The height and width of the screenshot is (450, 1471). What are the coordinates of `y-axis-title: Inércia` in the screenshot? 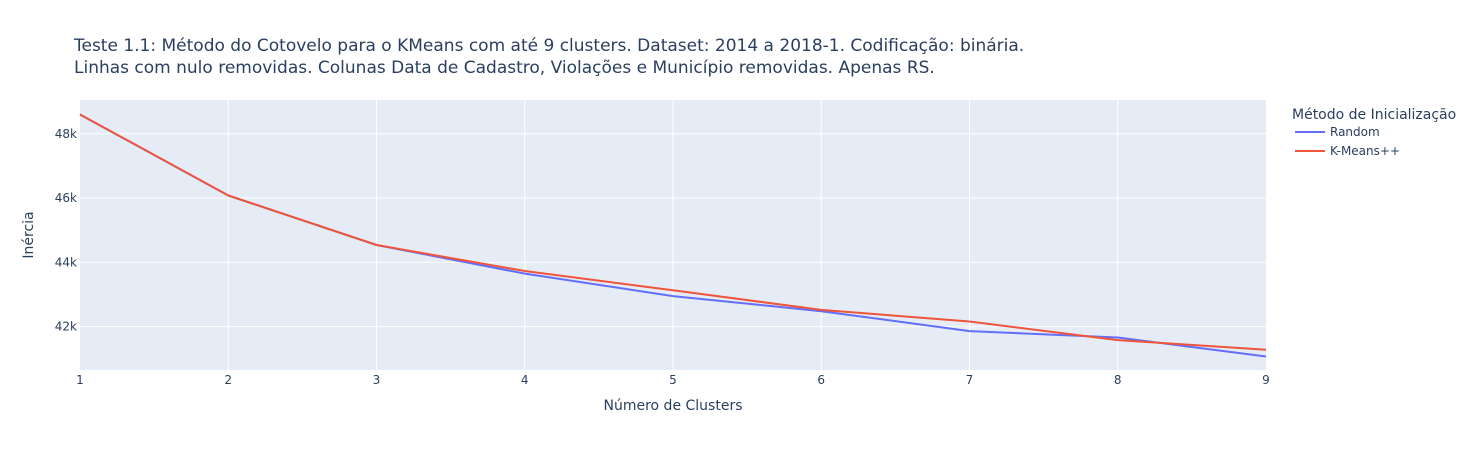 It's located at (29, 234).